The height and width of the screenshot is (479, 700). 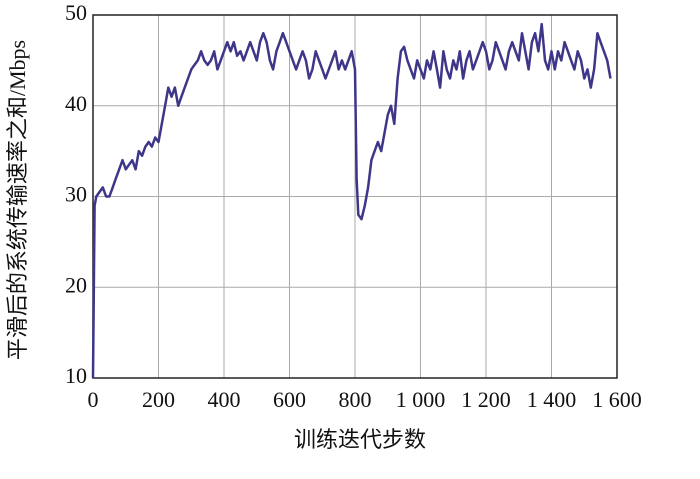 I want to click on x-tick-label: 1 400, so click(x=552, y=399).